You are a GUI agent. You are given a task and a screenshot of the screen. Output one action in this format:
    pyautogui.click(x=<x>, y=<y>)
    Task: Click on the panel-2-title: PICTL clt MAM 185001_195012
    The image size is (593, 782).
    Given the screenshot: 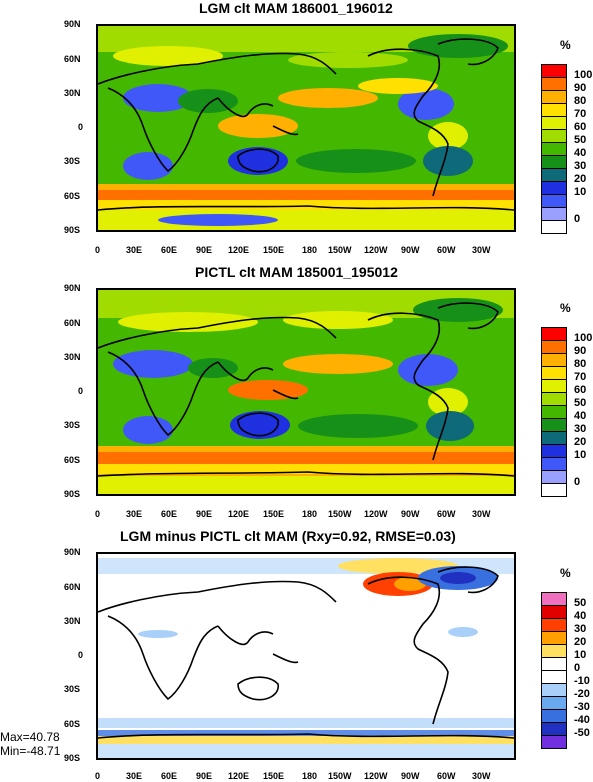 What is the action you would take?
    pyautogui.click(x=296, y=272)
    